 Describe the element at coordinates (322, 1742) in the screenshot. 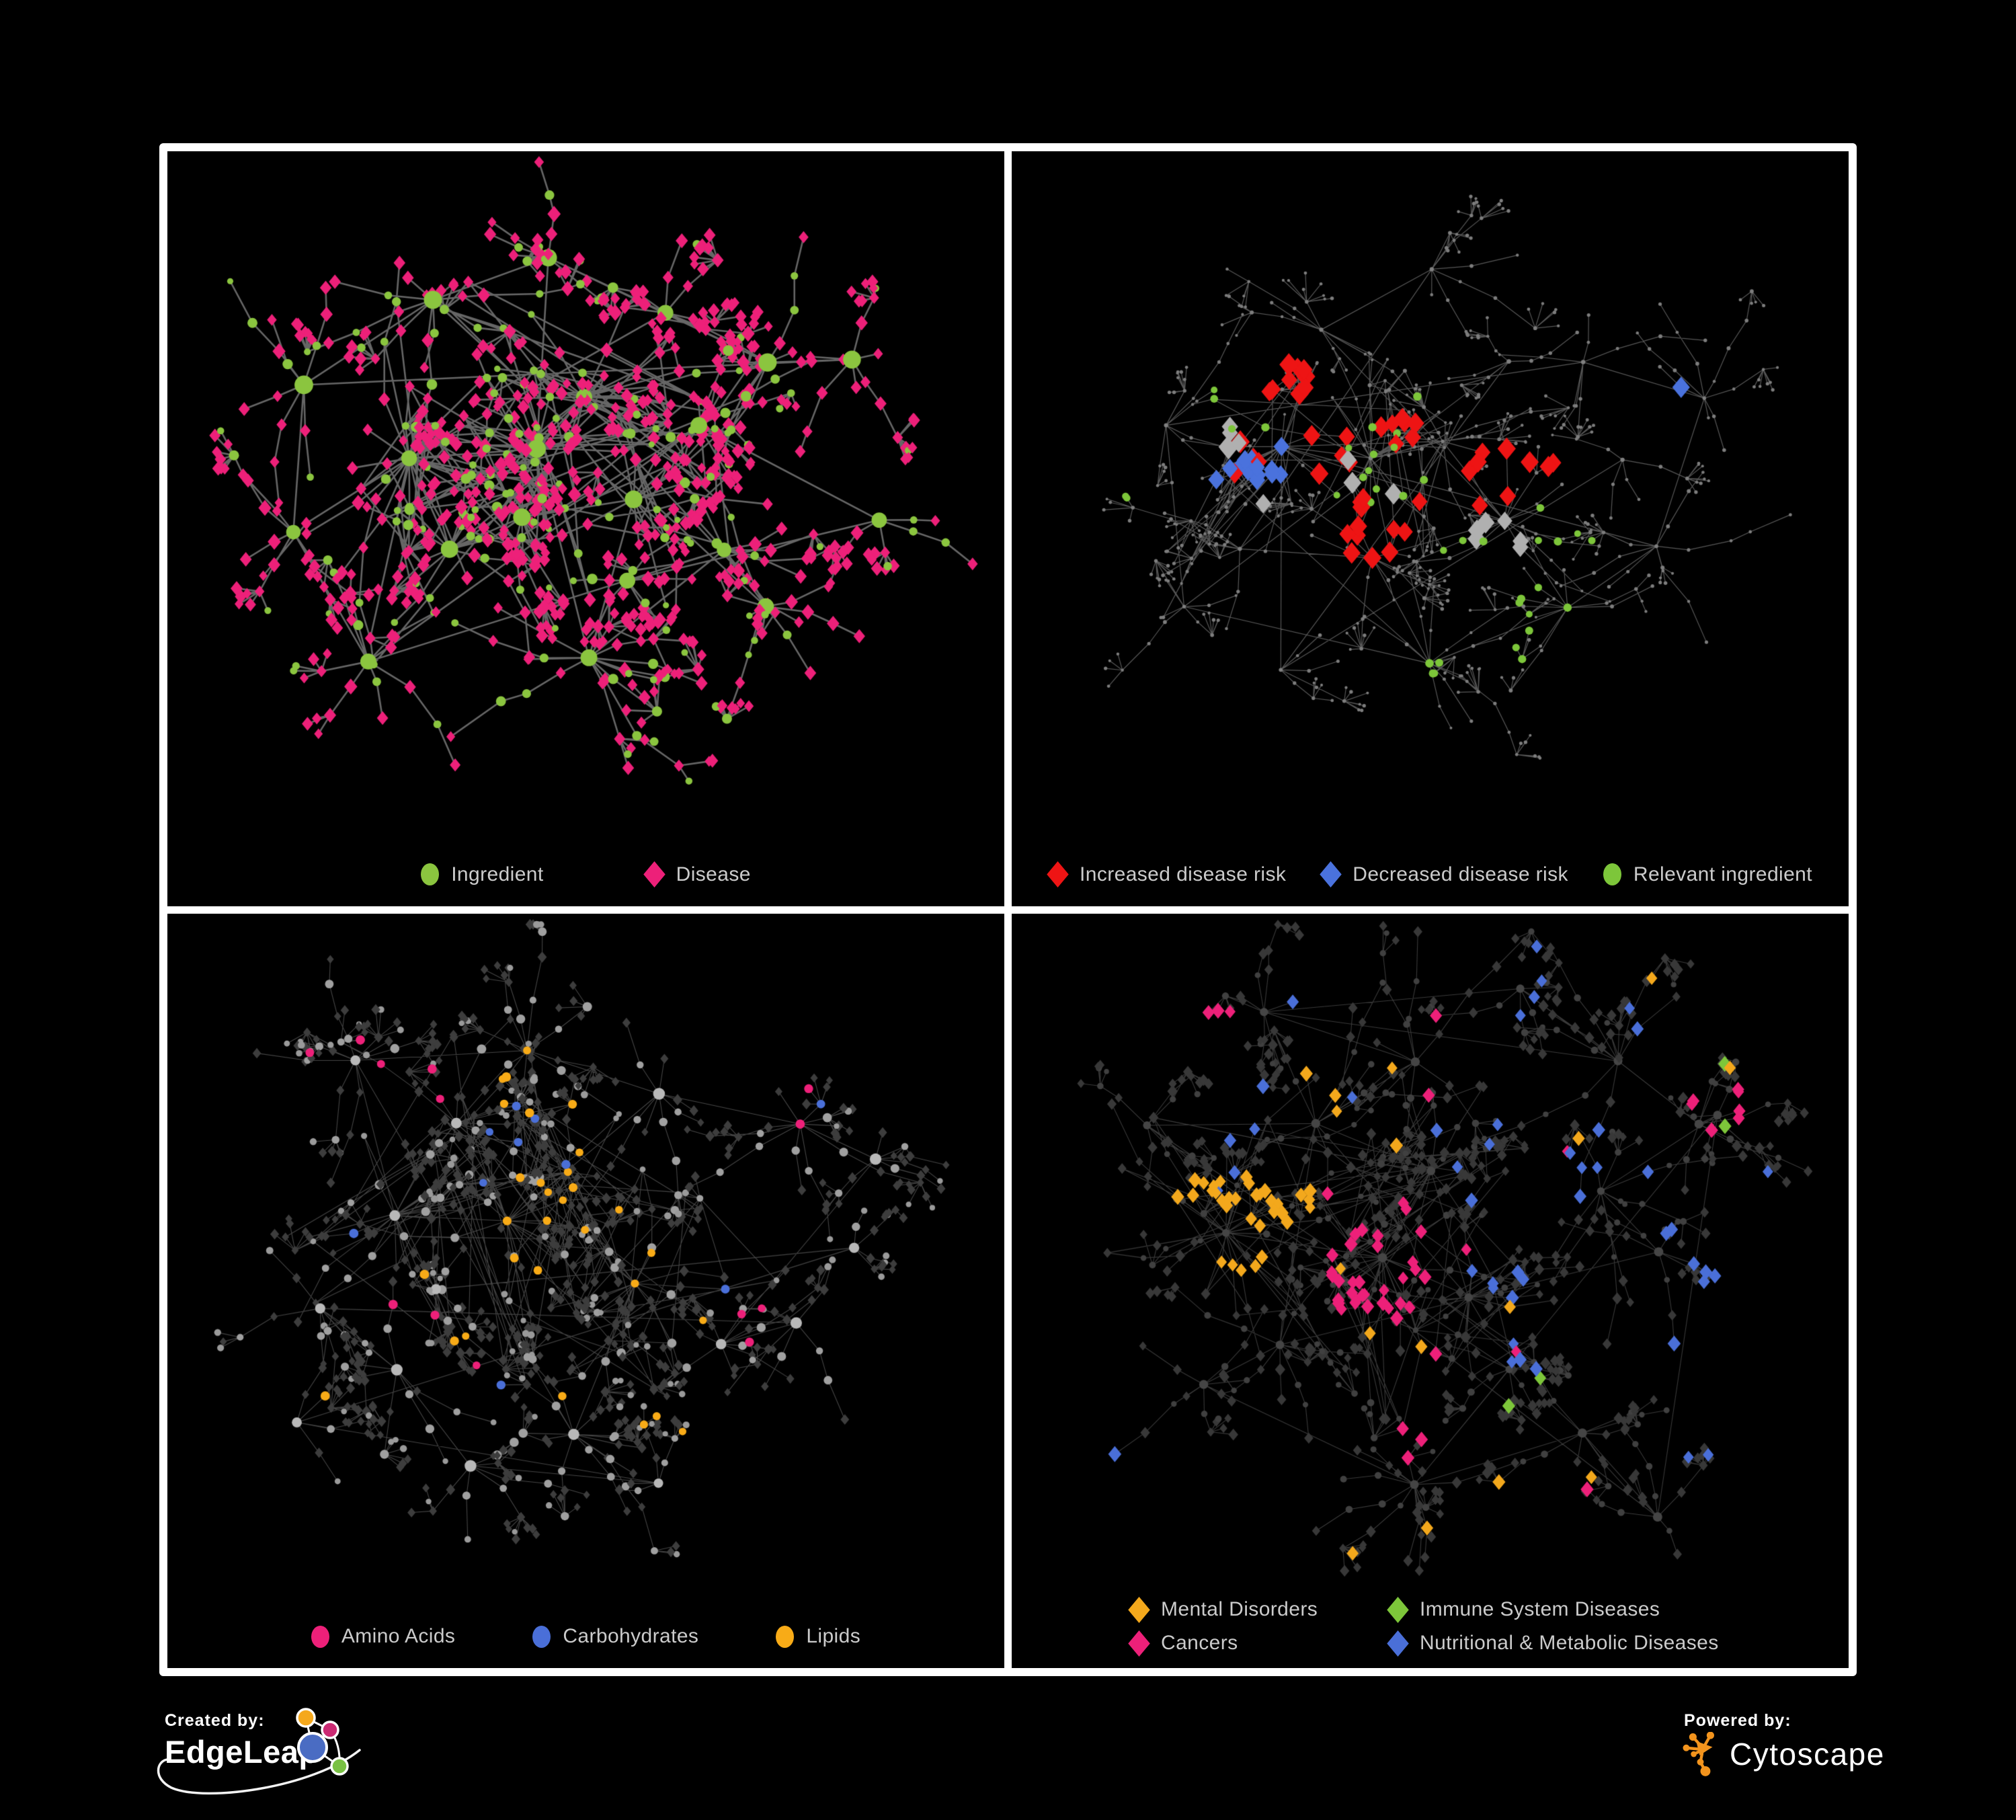

I see `edgeleap-logo-icon` at that location.